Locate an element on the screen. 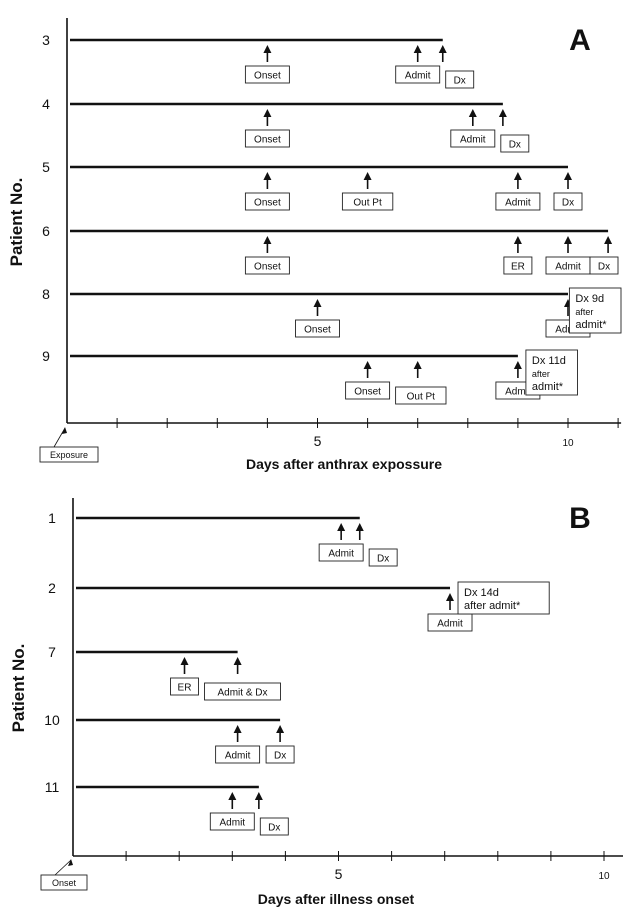 Image resolution: width=623 pixels, height=916 pixels. panel-a-patient-5: 5 Onset Out Pt Admit Dx is located at coordinates (312, 185).